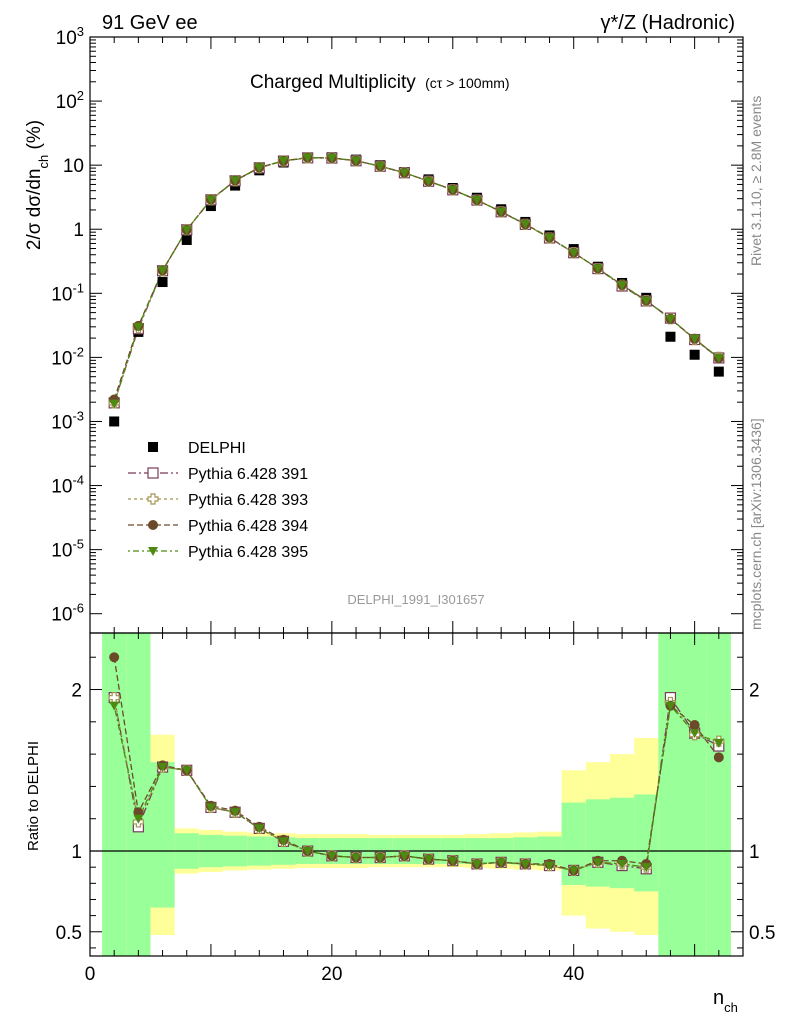  What do you see at coordinates (76, 691) in the screenshot?
I see `ratio-y-tick-label: 2` at bounding box center [76, 691].